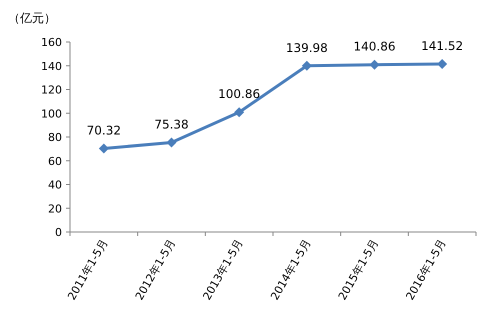 The width and height of the screenshot is (500, 331). I want to click on y-tick-label: 80, so click(55, 137).